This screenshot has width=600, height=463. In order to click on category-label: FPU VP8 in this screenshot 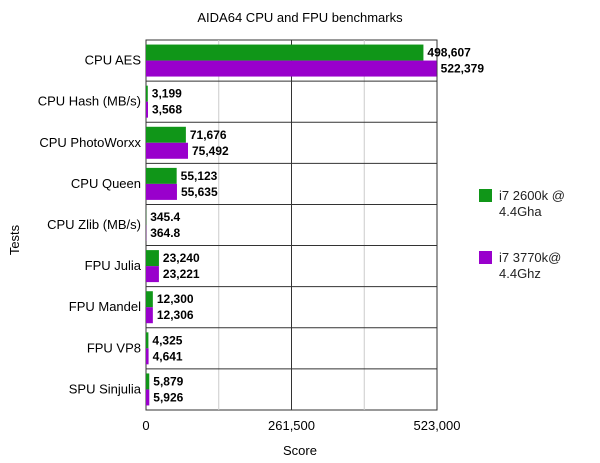, I will do `click(114, 347)`.